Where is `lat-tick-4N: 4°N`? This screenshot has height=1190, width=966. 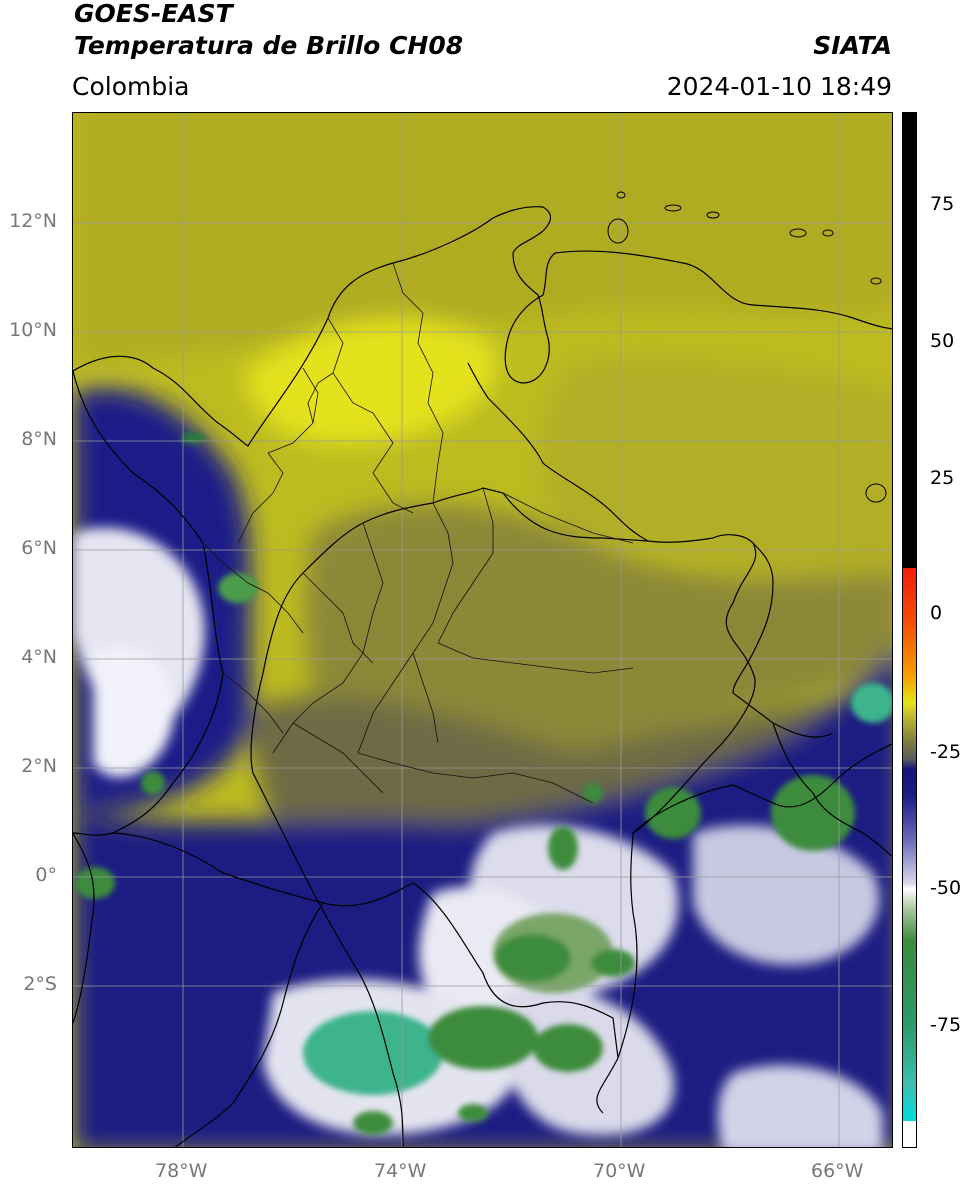 lat-tick-4N: 4°N is located at coordinates (39, 657).